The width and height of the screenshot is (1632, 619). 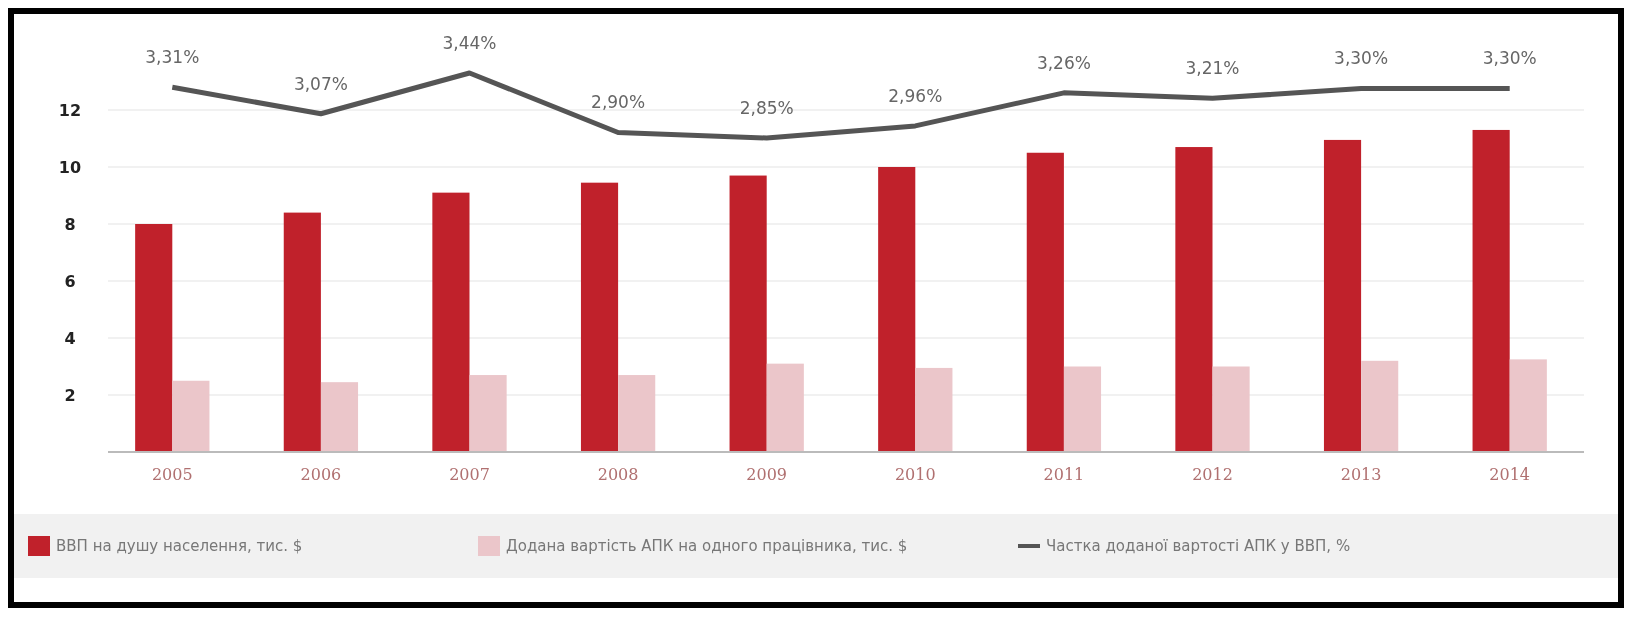 What do you see at coordinates (321, 474) in the screenshot?
I see `x-tick-label: 2006` at bounding box center [321, 474].